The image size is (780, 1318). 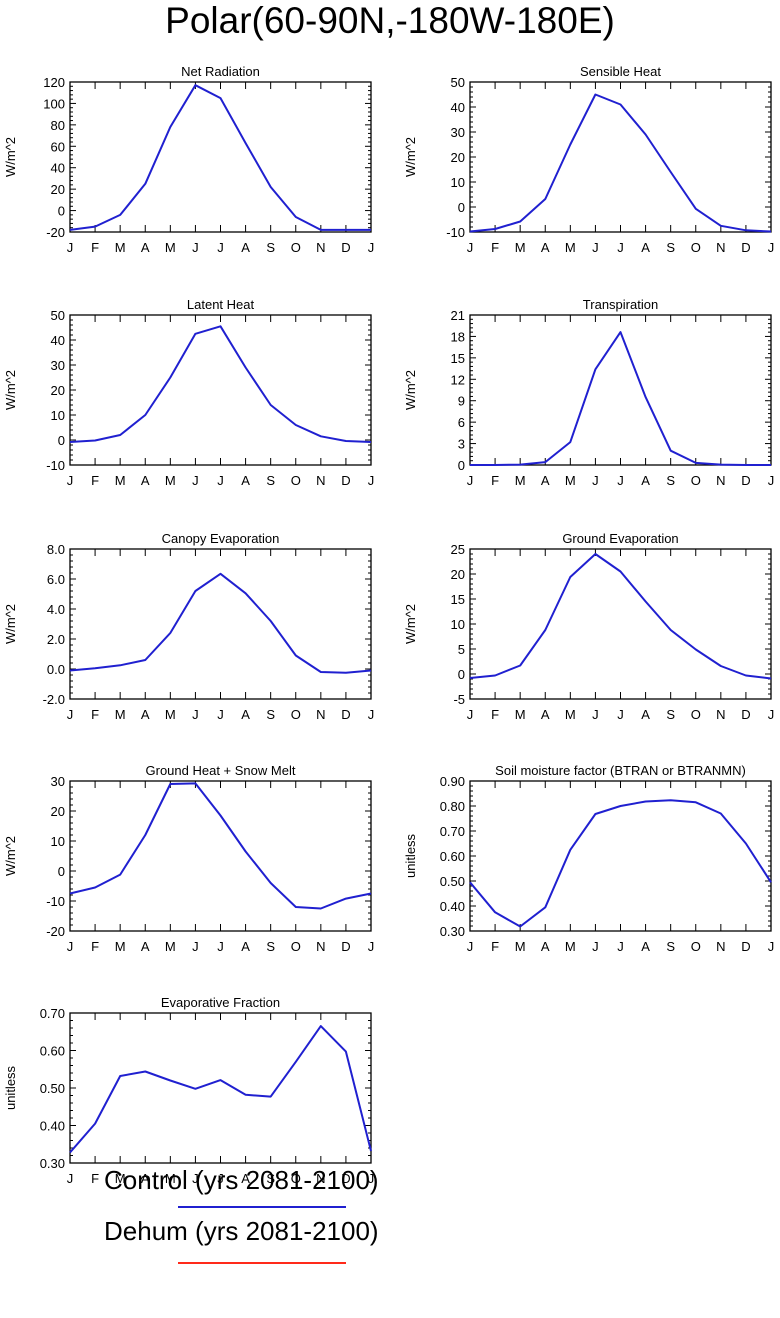 What do you see at coordinates (56, 609) in the screenshot?
I see `y-tick-label: 4.0` at bounding box center [56, 609].